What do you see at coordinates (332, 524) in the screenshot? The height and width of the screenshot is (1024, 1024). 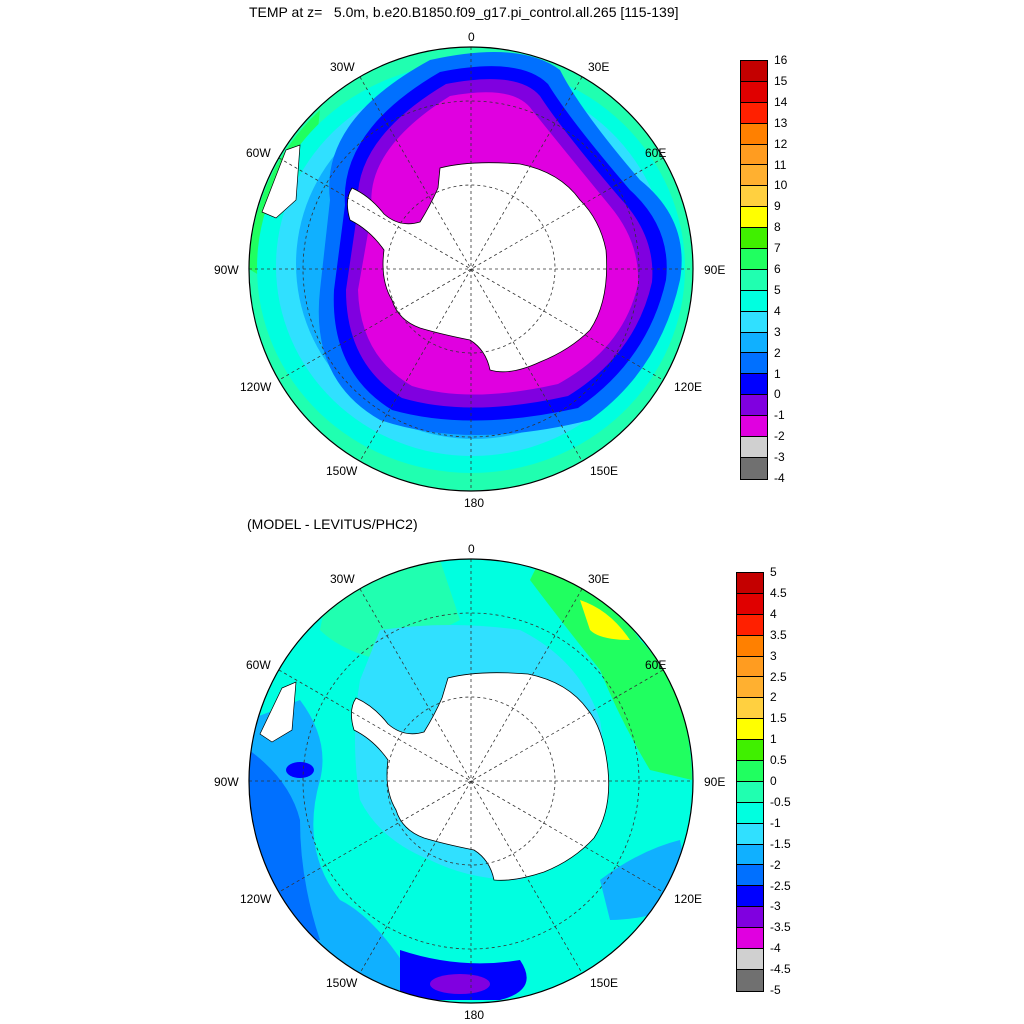 I see `map-title-difference: (MODEL - LEVITUS/PHC2)` at bounding box center [332, 524].